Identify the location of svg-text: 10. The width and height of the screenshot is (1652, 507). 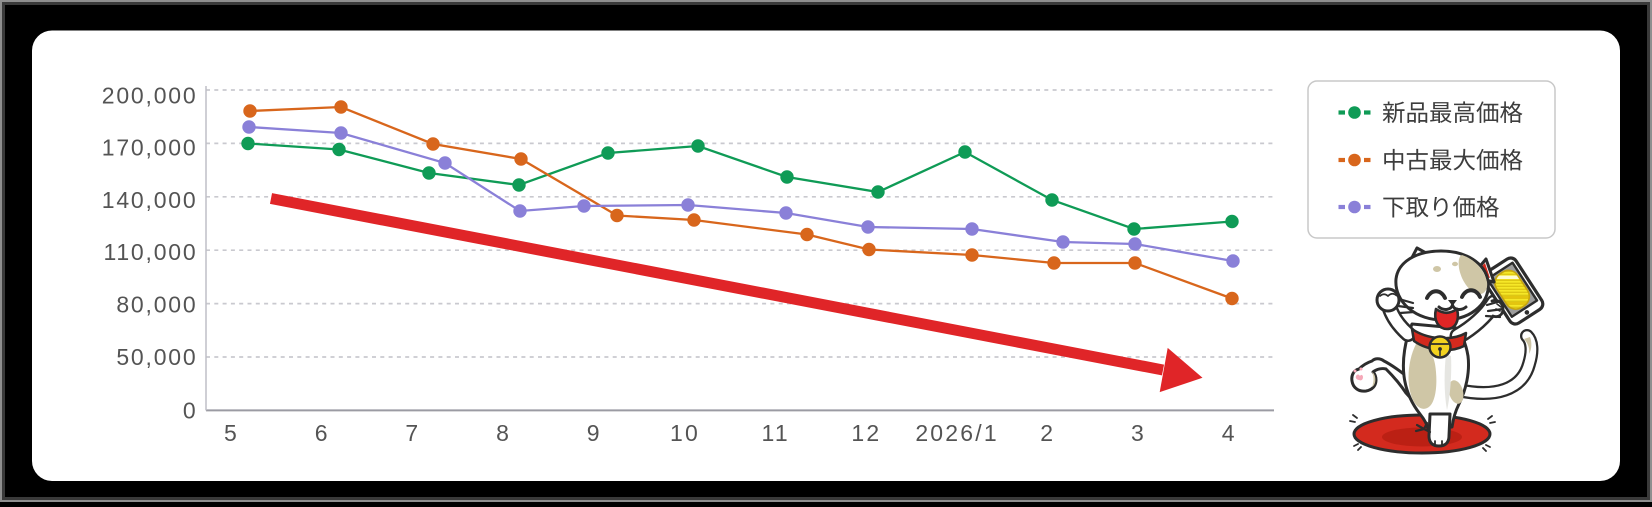
(685, 433).